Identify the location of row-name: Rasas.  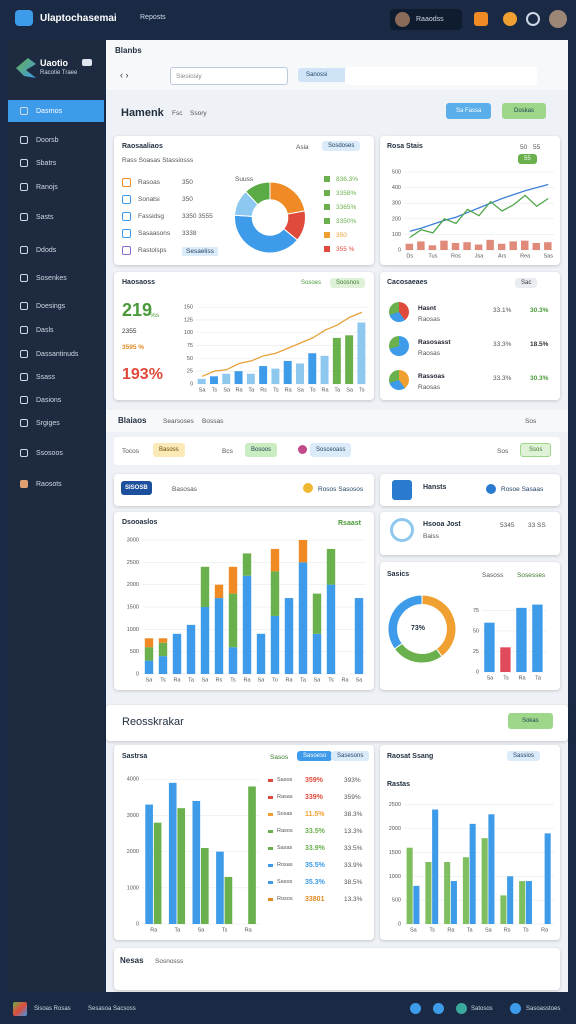
(285, 797).